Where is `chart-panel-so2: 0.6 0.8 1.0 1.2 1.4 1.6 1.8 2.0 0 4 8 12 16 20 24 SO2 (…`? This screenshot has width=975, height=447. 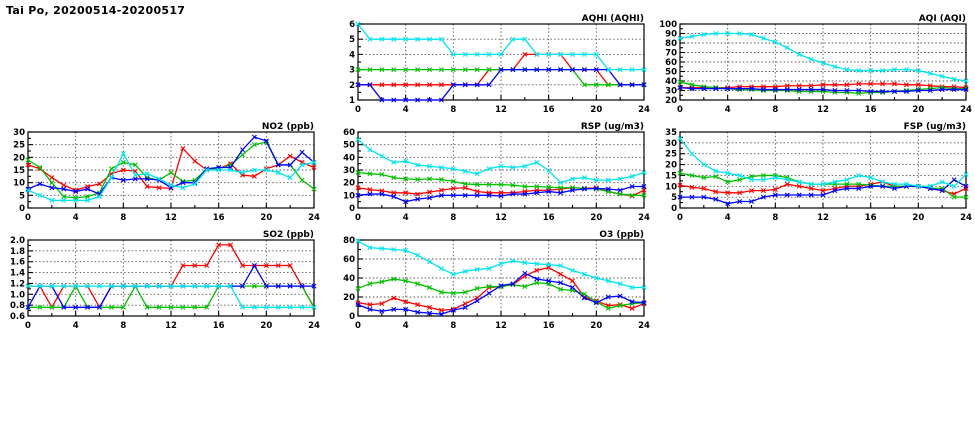 chart-panel-so2: 0.6 0.8 1.0 1.2 1.4 1.6 1.8 2.0 0 4 8 12 16 20 24 SO2 (… is located at coordinates (161, 283).